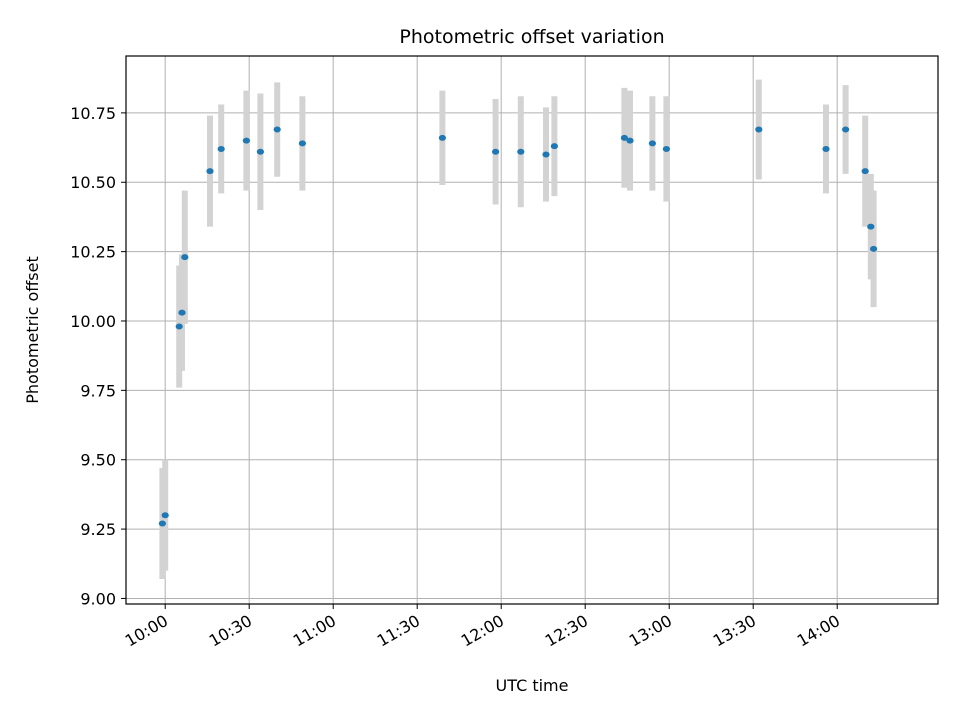 The height and width of the screenshot is (720, 960). Describe the element at coordinates (98, 598) in the screenshot. I see `y-tick-label: 9.00` at that location.